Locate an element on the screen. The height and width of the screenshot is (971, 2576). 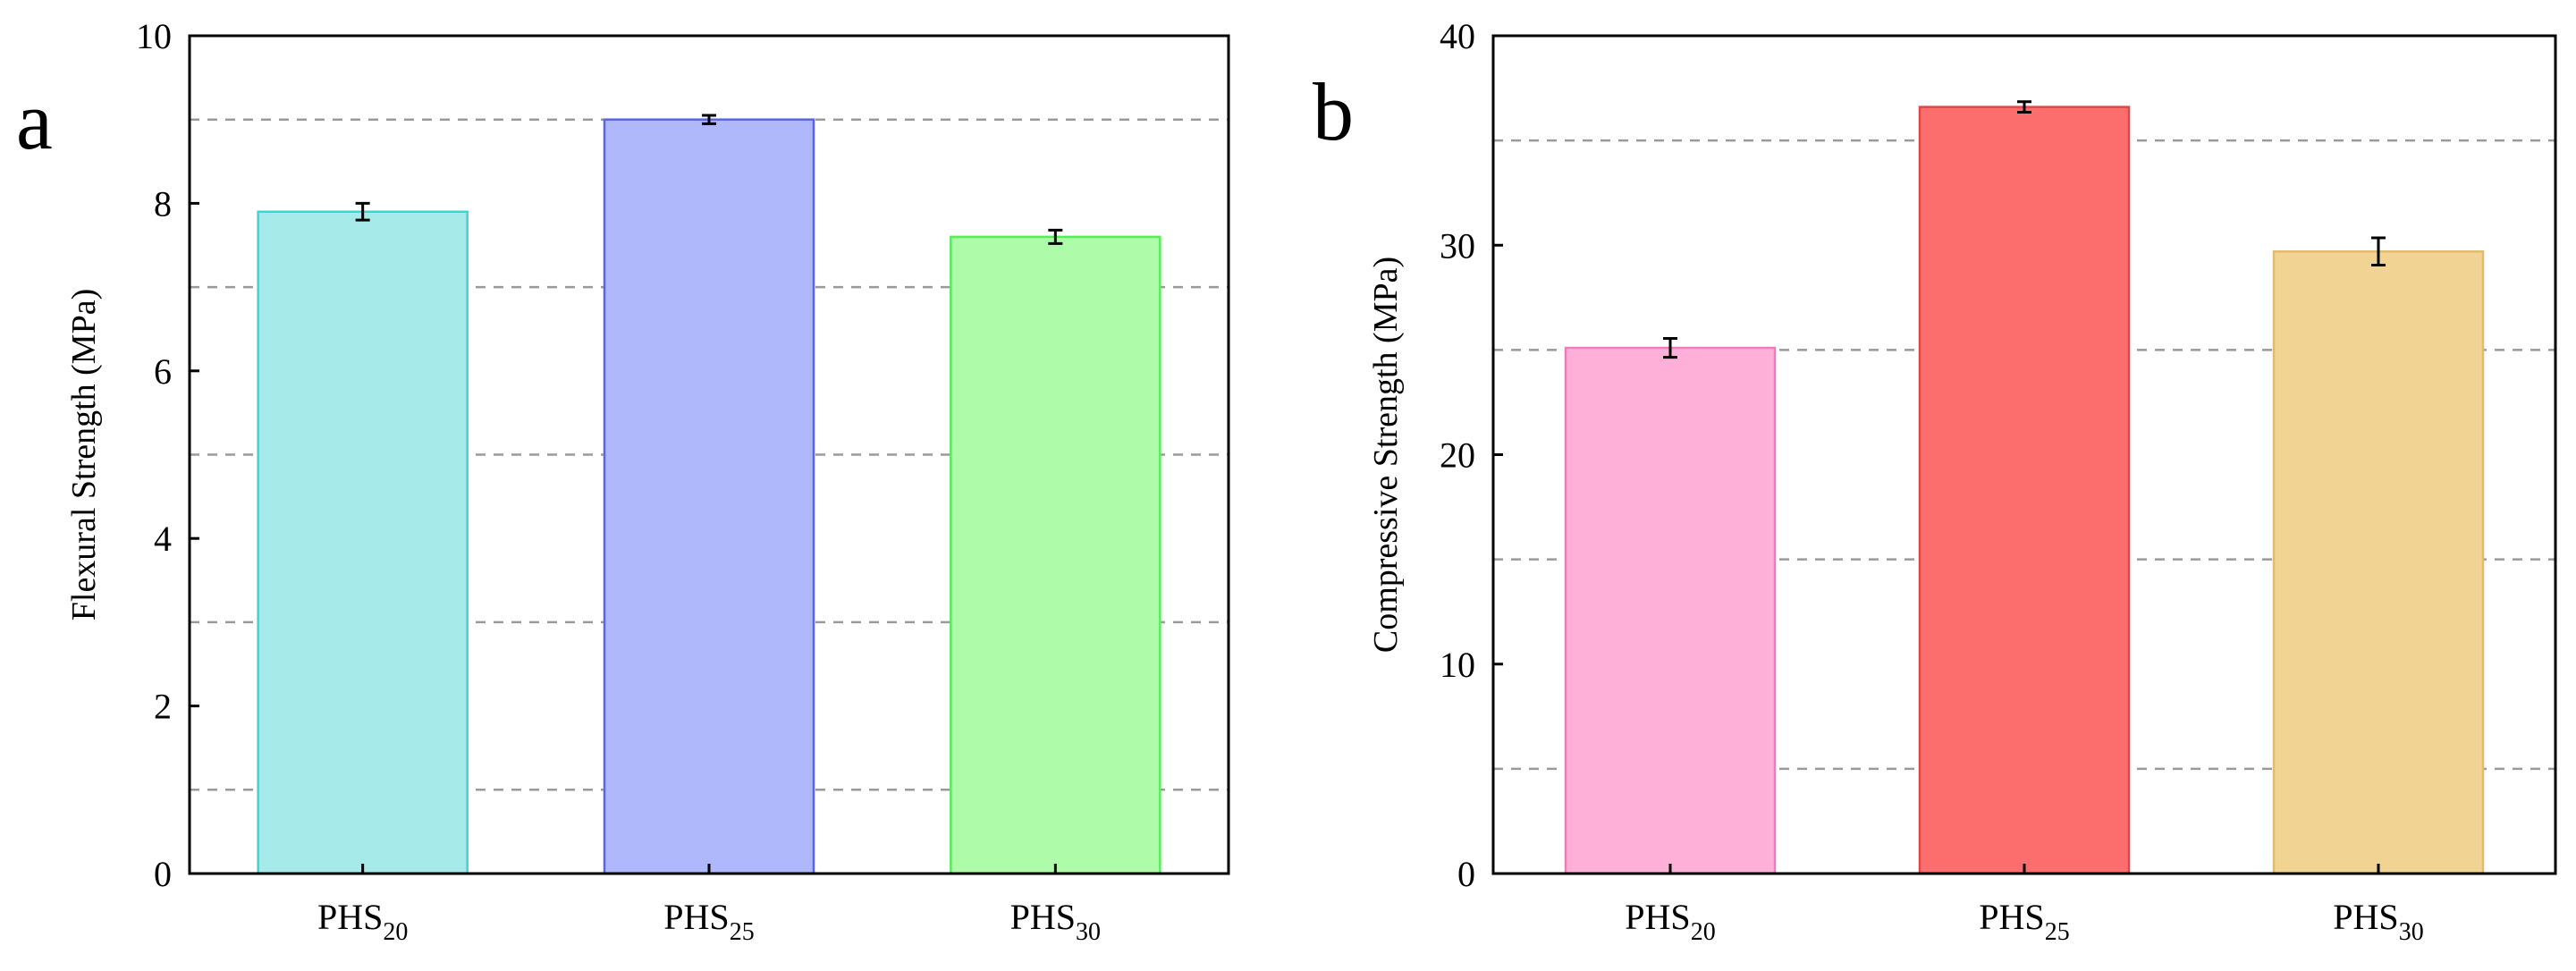
panel-label: b is located at coordinates (1333, 112).